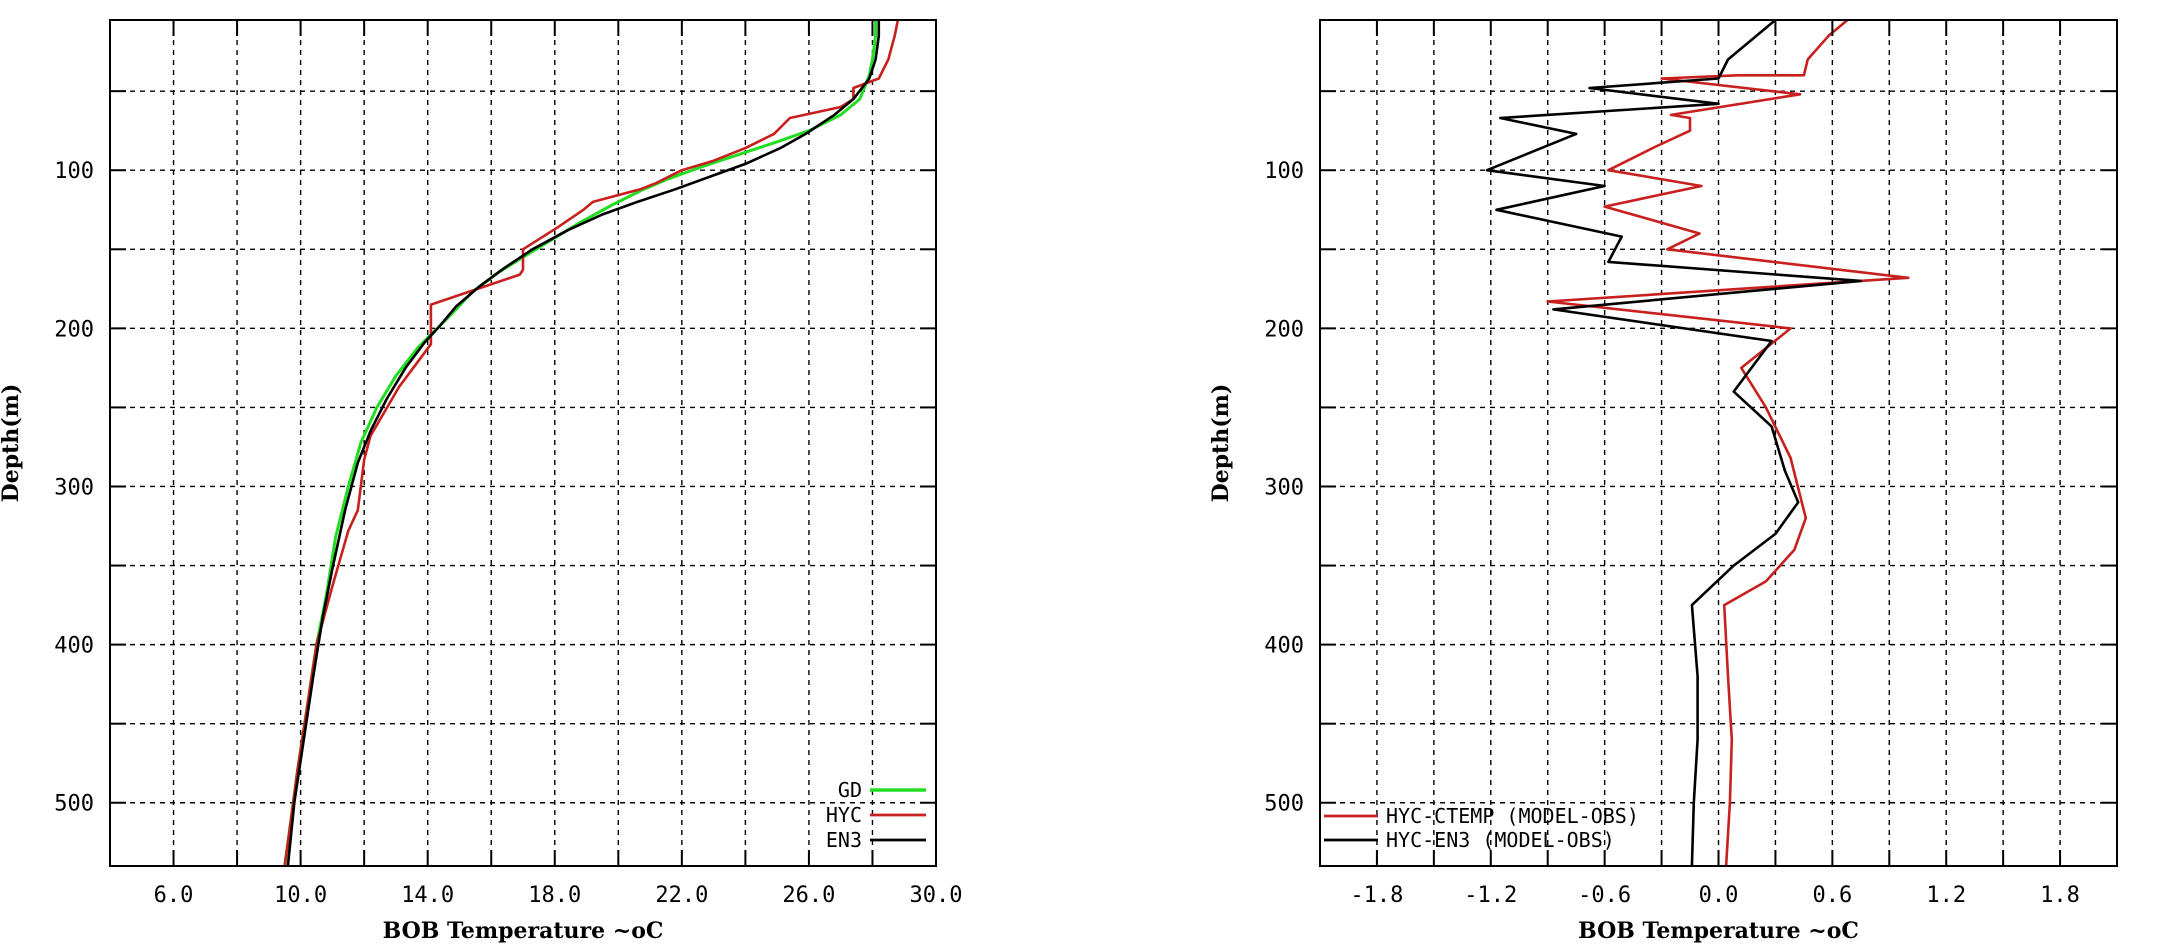 This screenshot has height=952, width=2160. Describe the element at coordinates (808, 895) in the screenshot. I see `x-tick-label: 26.0` at that location.